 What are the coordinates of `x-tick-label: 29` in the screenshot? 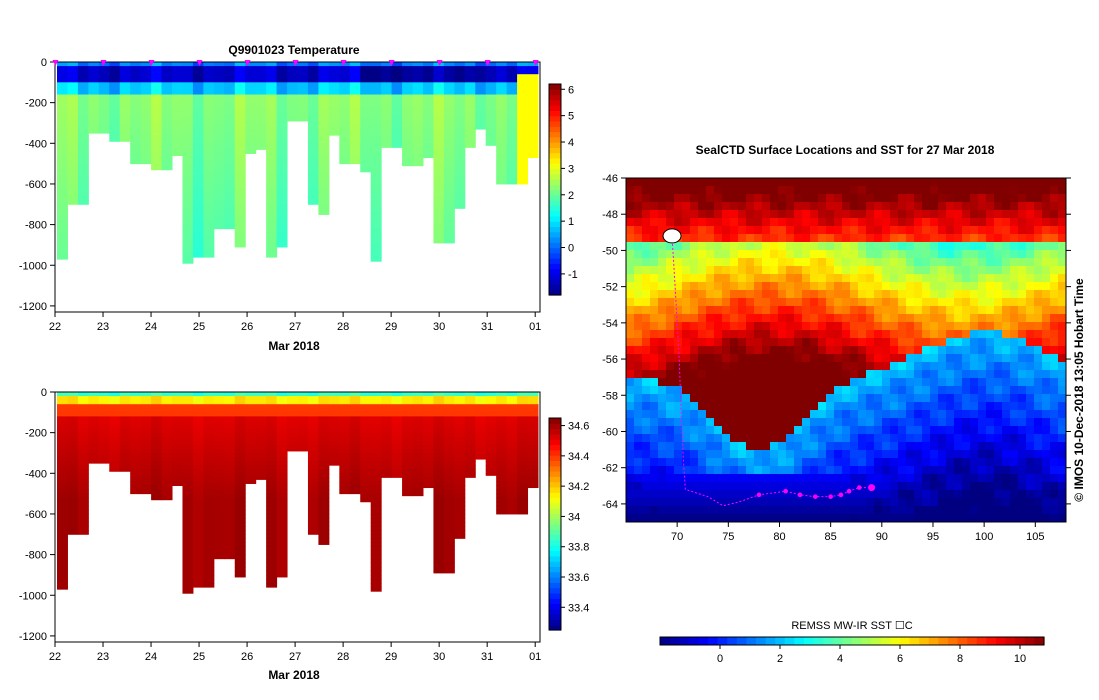 It's located at (391, 657).